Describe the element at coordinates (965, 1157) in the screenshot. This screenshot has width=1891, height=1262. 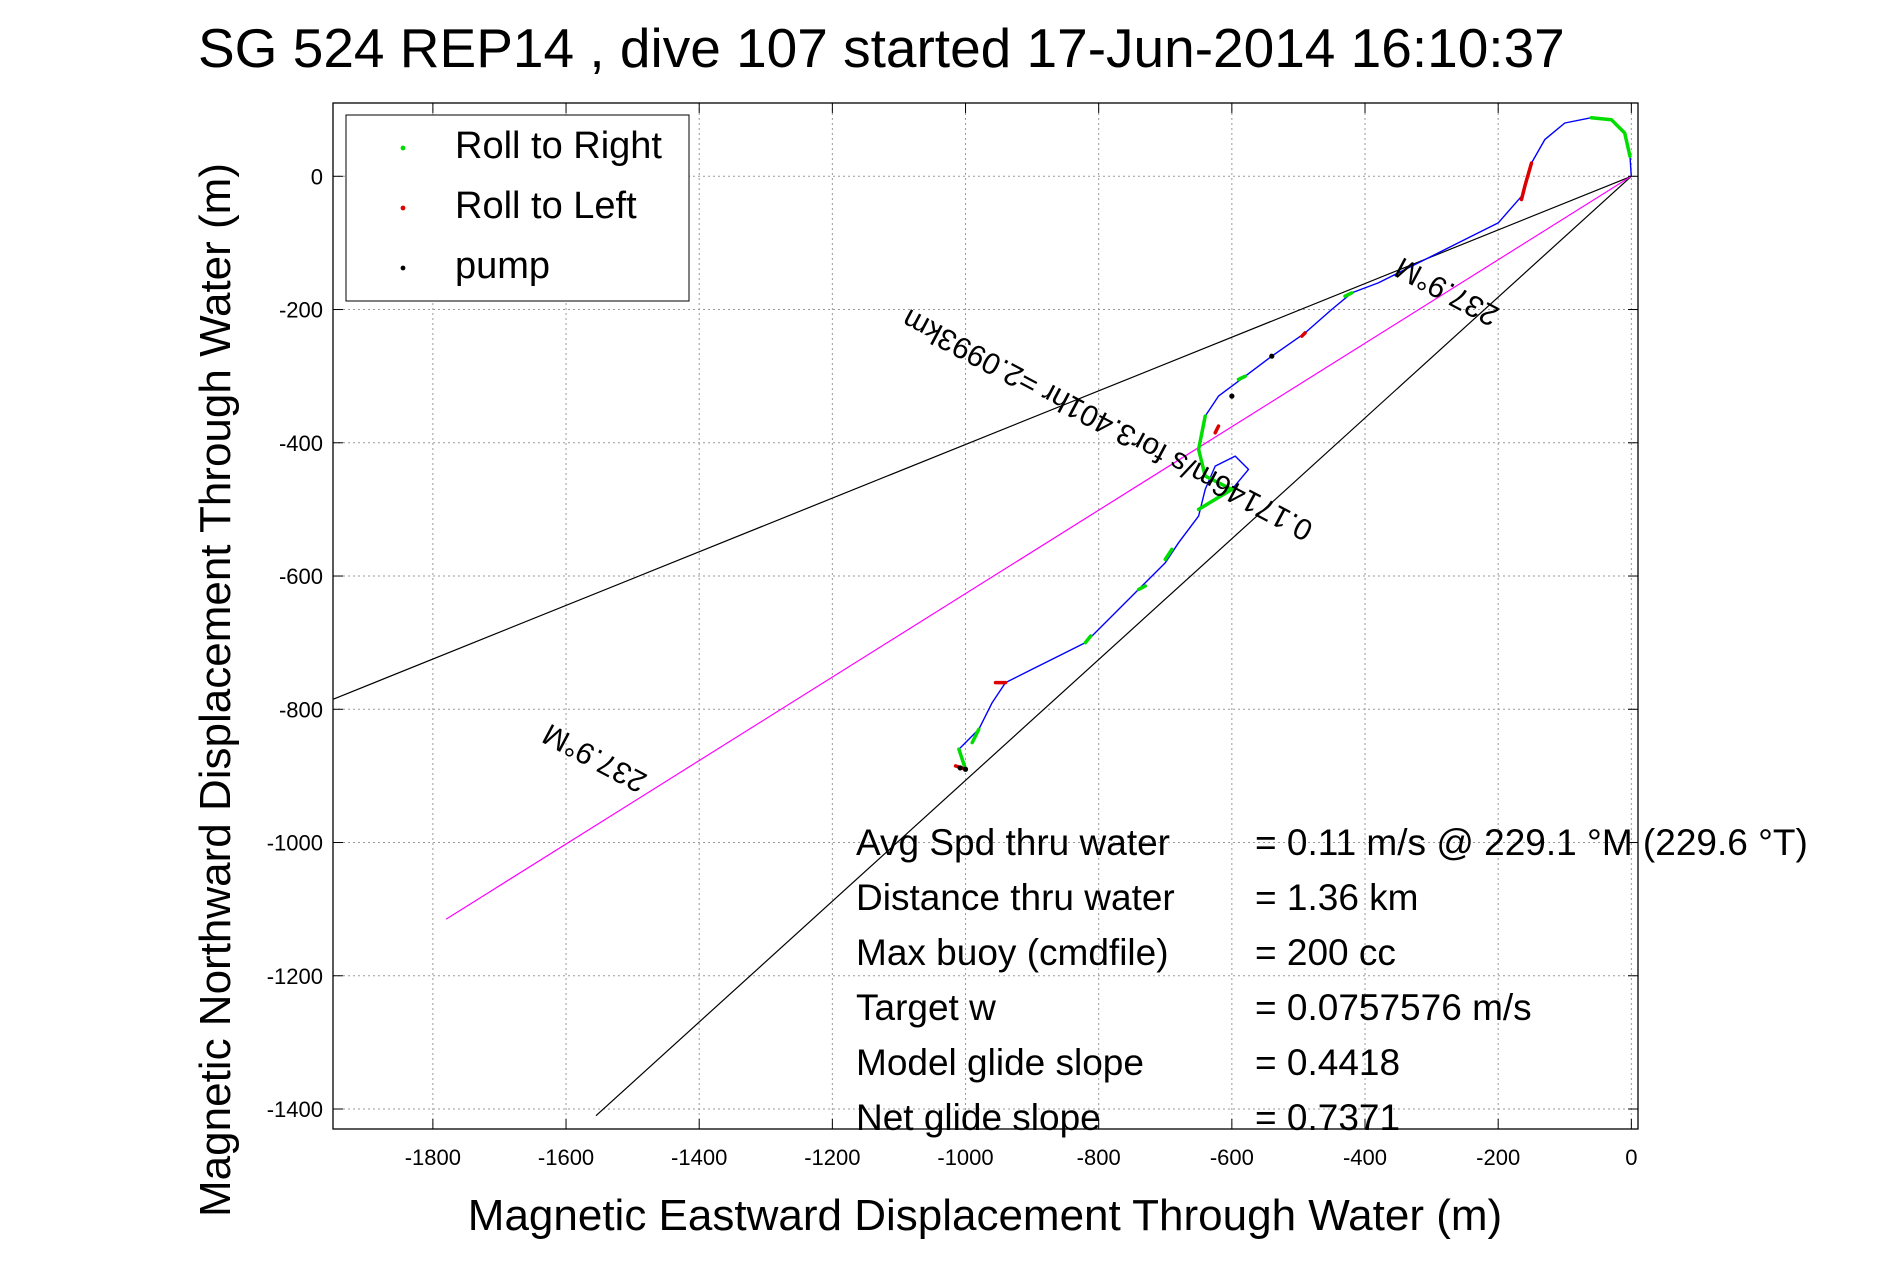
I see `x-tick-label: -1000` at that location.